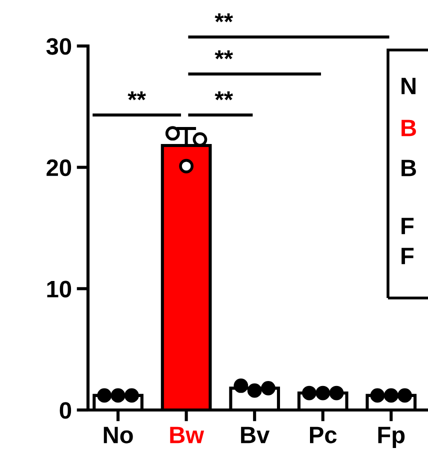  Describe the element at coordinates (118, 435) in the screenshot. I see `x-tick-label: No` at that location.